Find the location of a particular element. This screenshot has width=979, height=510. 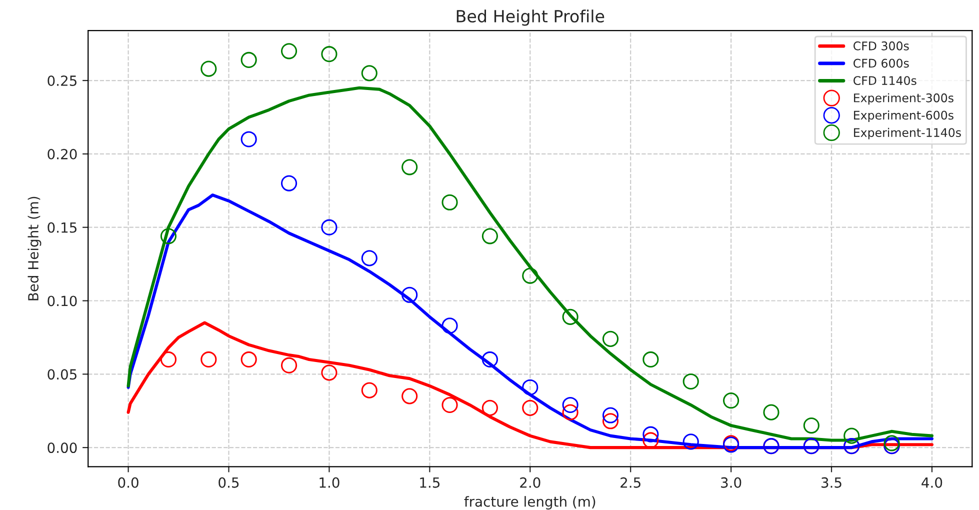

legend-label: CFD 300s is located at coordinates (881, 45).